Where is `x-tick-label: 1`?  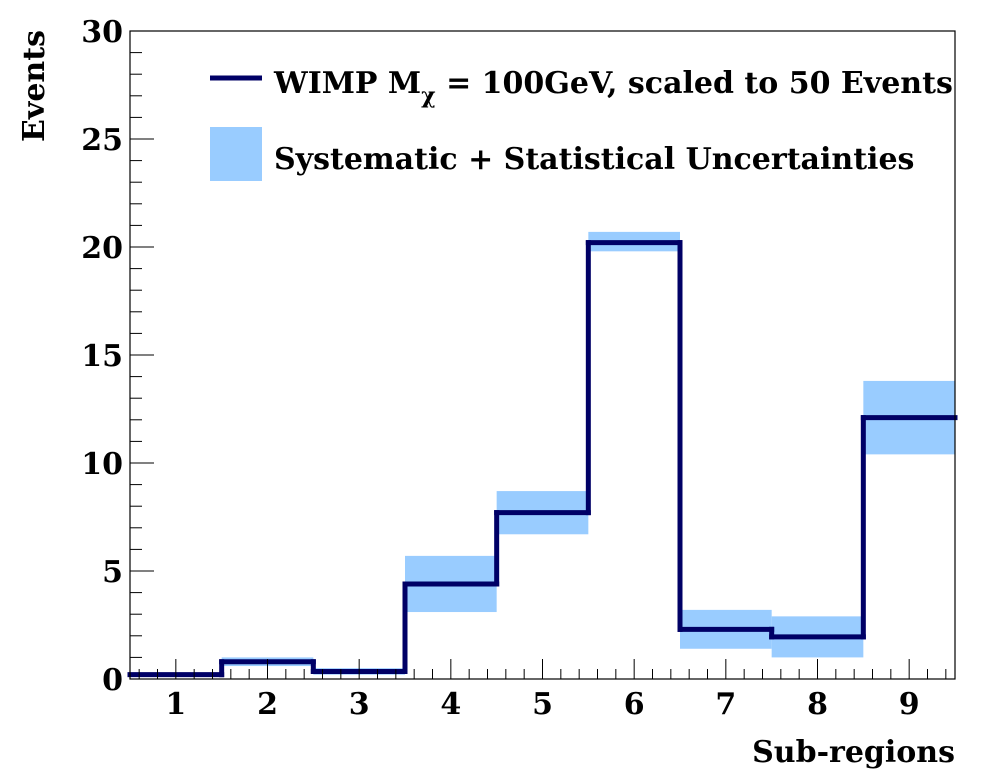
x-tick-label: 1 is located at coordinates (175, 704).